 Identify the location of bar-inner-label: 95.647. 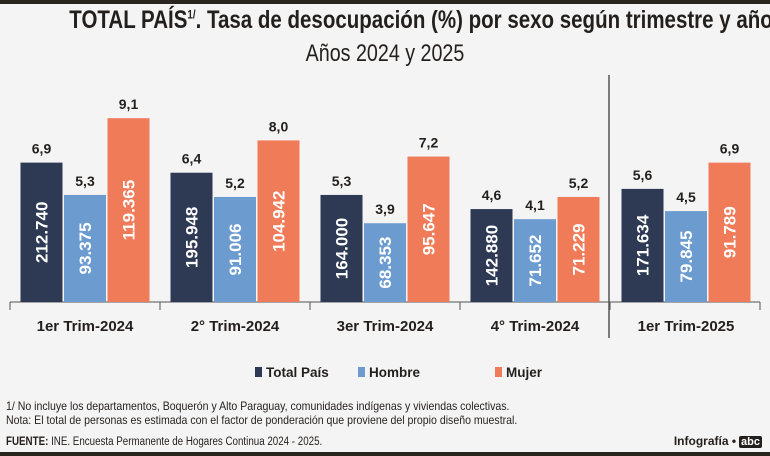
(429, 229).